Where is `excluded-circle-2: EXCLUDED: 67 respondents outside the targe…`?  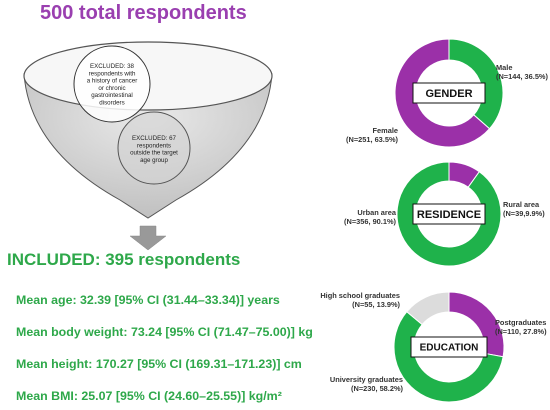 excluded-circle-2: EXCLUDED: 67 respondents outside the targe… is located at coordinates (154, 148).